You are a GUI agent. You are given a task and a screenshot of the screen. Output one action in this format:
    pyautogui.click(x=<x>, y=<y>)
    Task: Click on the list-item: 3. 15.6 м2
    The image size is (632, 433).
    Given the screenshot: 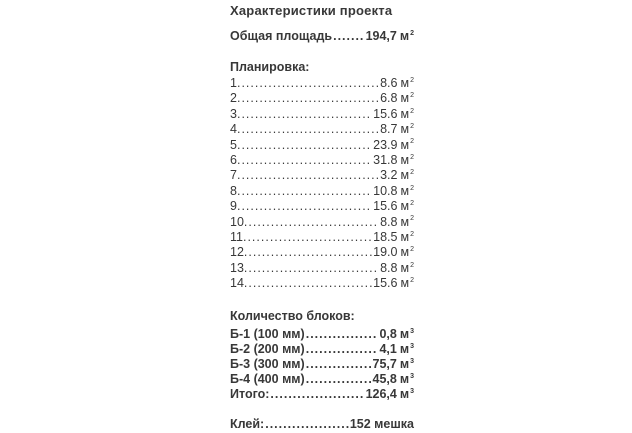 What is the action you would take?
    pyautogui.click(x=322, y=114)
    